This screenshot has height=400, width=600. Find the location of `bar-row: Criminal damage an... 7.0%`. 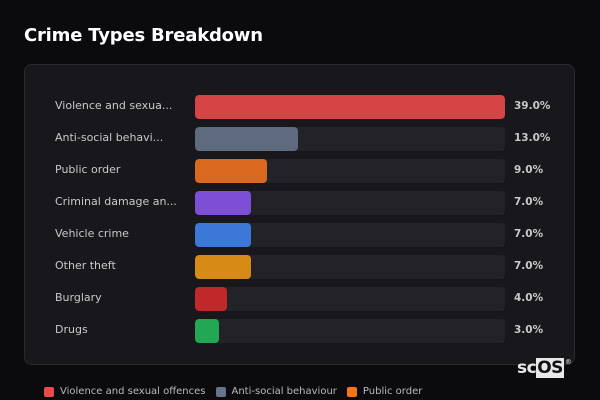

bar-row: Criminal damage an... 7.0% is located at coordinates (299, 203).